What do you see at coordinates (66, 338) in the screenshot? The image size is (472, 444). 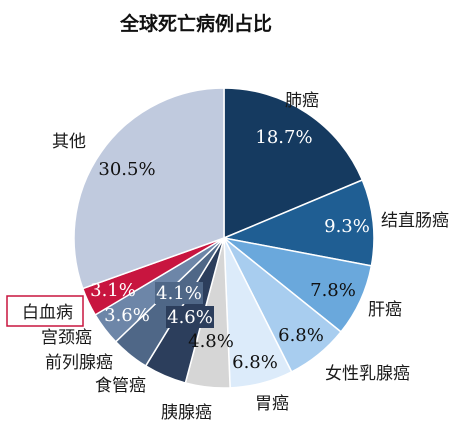 I see `category-label-9: 宫颈癌` at bounding box center [66, 338].